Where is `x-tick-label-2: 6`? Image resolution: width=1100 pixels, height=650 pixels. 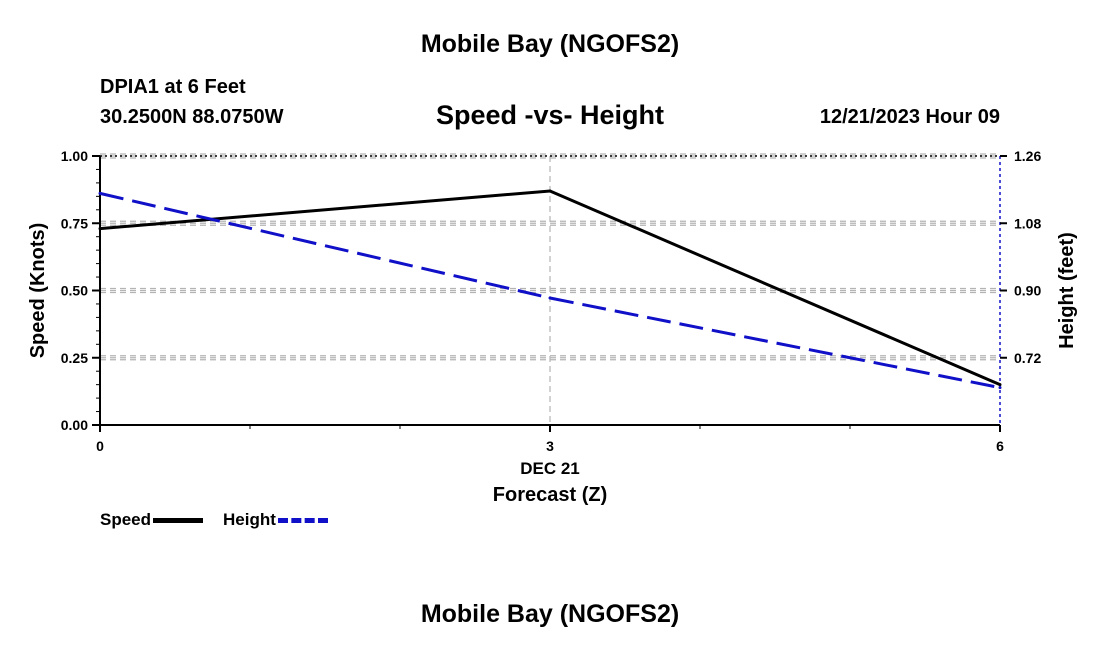
x-tick-label-2: 6 is located at coordinates (1000, 446).